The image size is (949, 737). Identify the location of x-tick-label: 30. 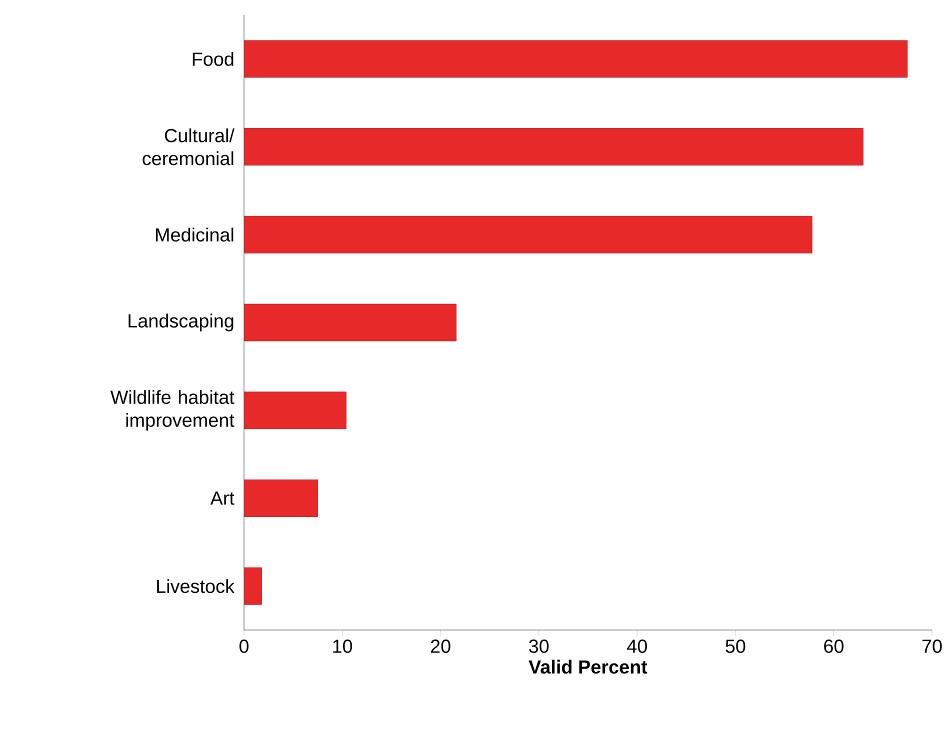
(539, 646).